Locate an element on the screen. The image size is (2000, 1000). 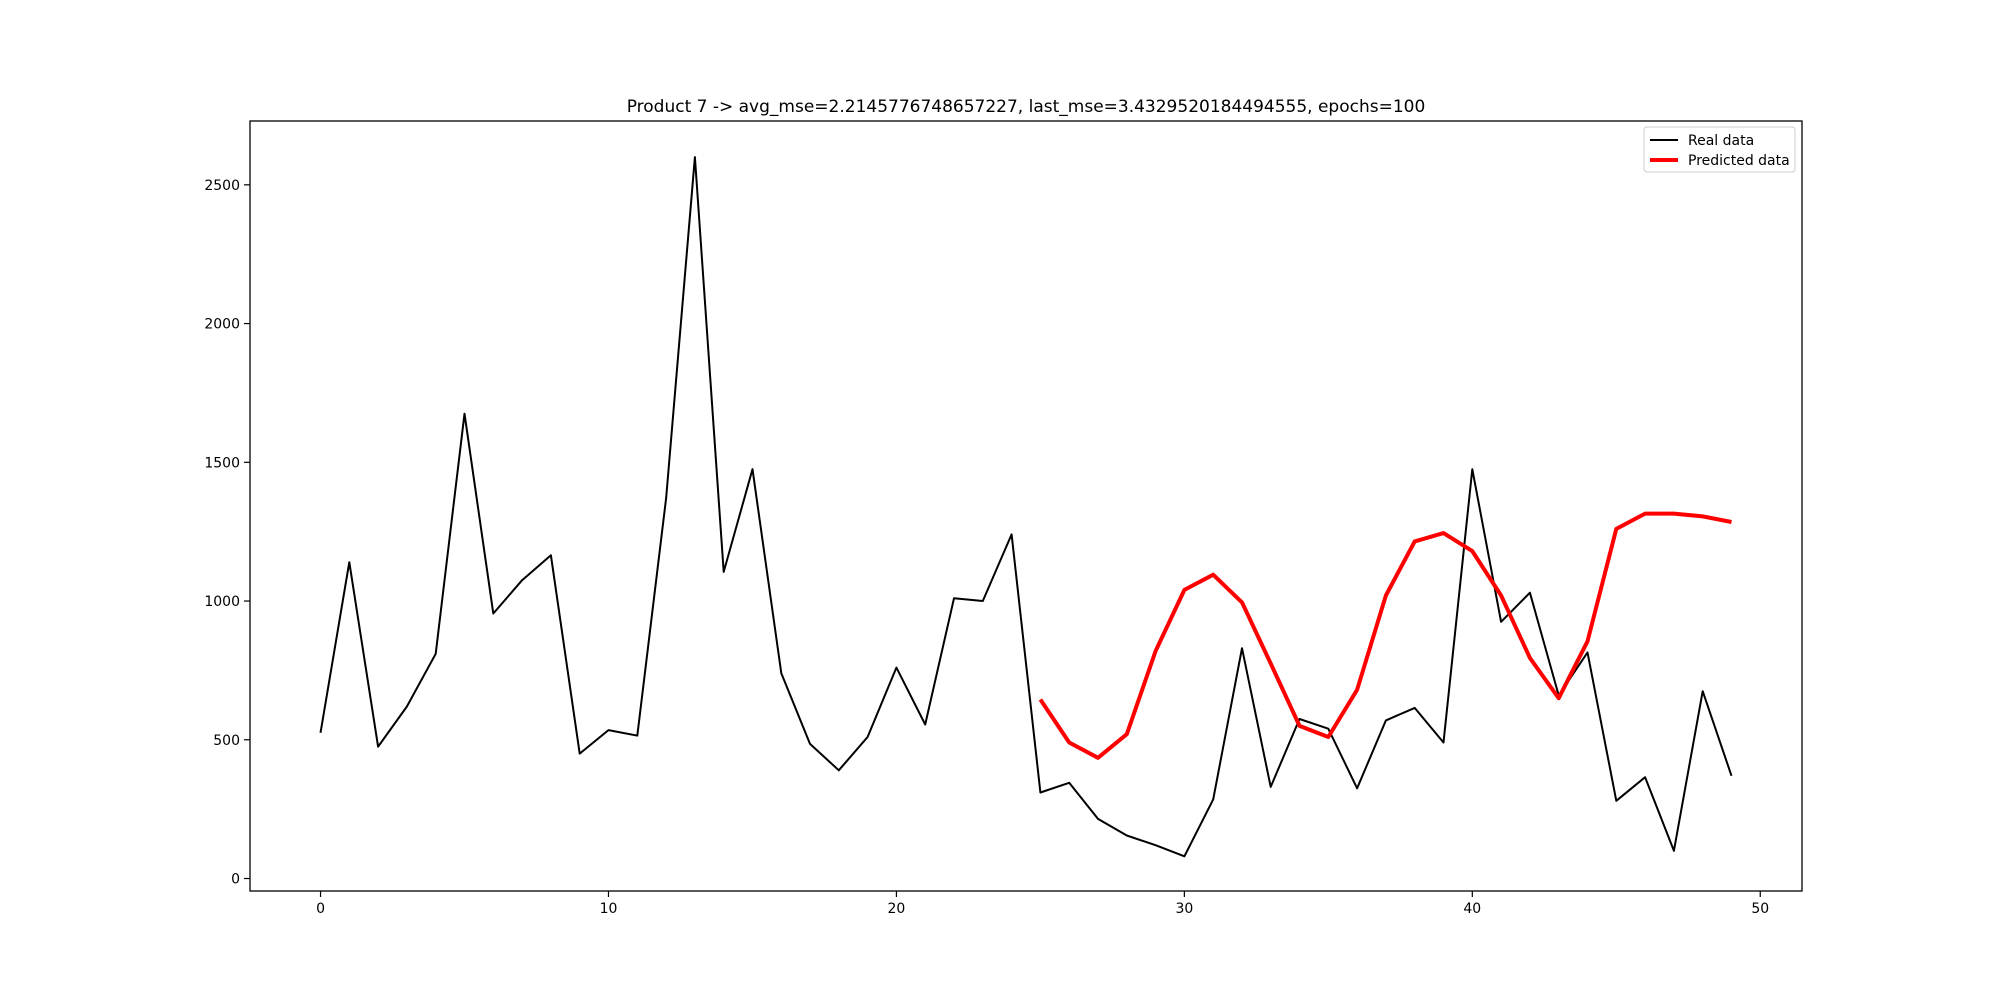
series-line-predicted-data is located at coordinates (1385, 635).